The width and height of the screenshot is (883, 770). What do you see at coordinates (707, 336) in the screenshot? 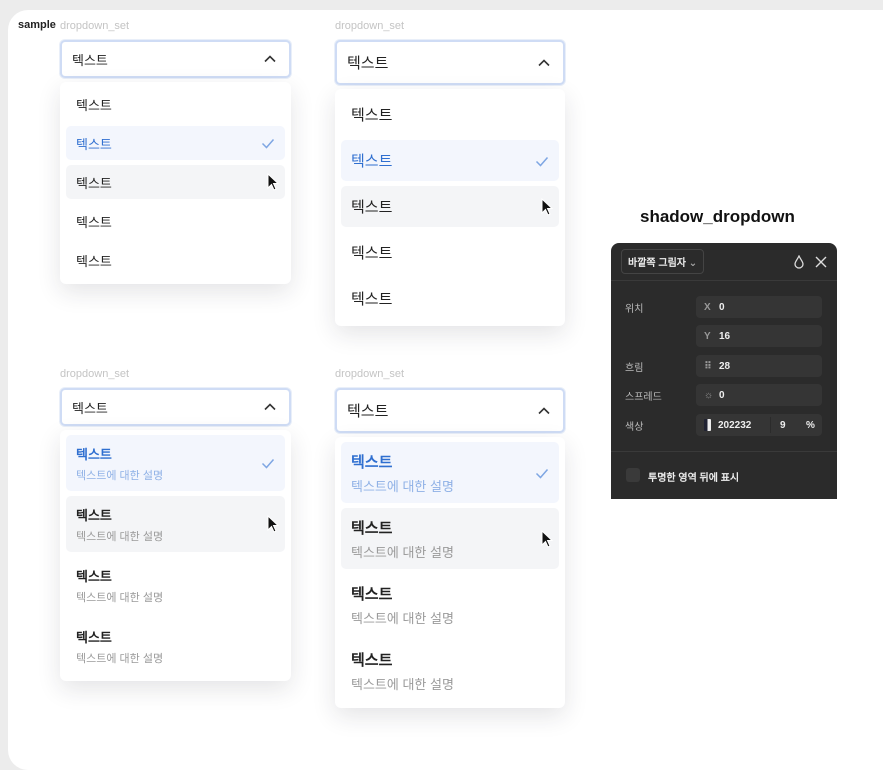
I see `y-key: Y` at bounding box center [707, 336].